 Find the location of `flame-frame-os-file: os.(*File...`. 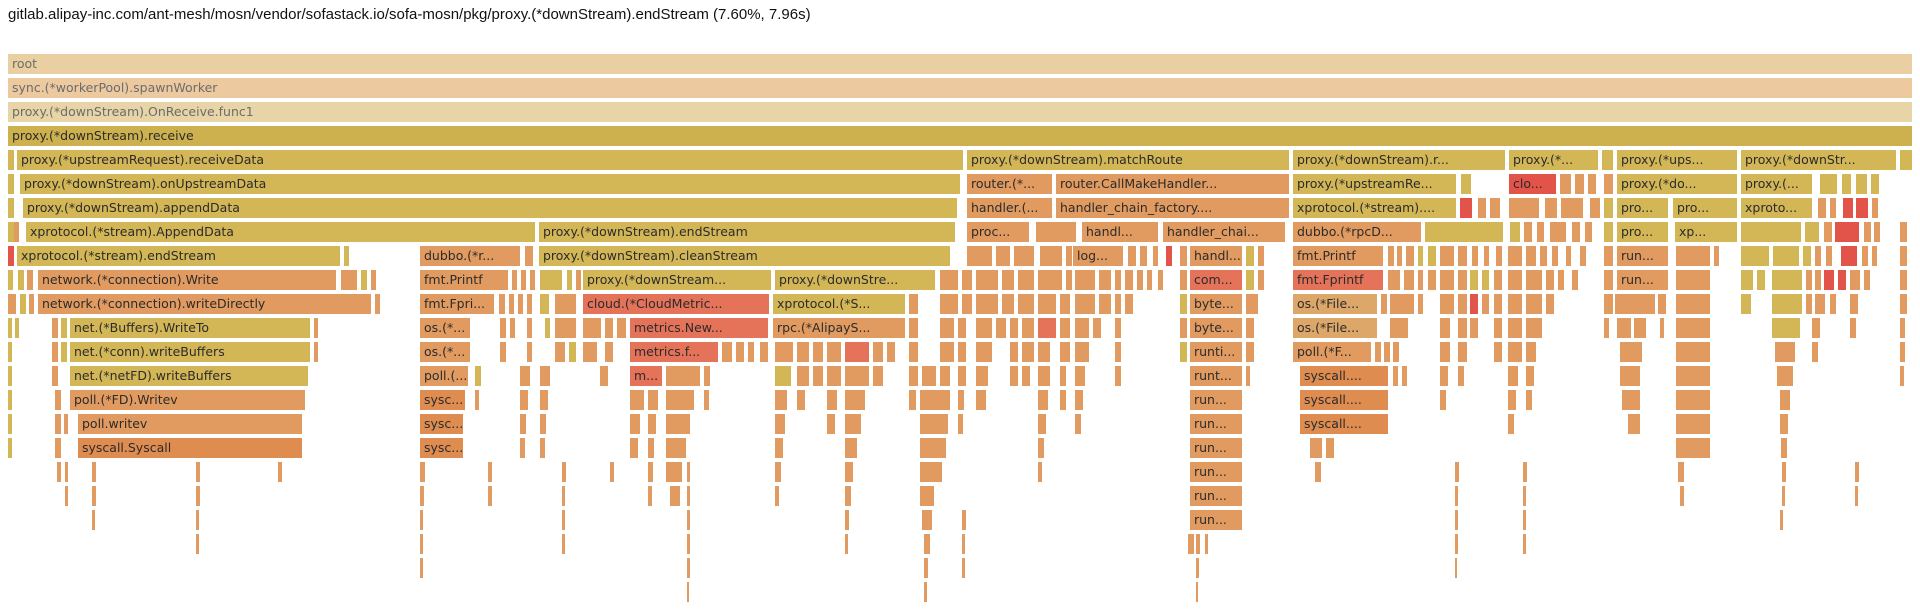

flame-frame-os-file: os.(*File... is located at coordinates (1335, 328).